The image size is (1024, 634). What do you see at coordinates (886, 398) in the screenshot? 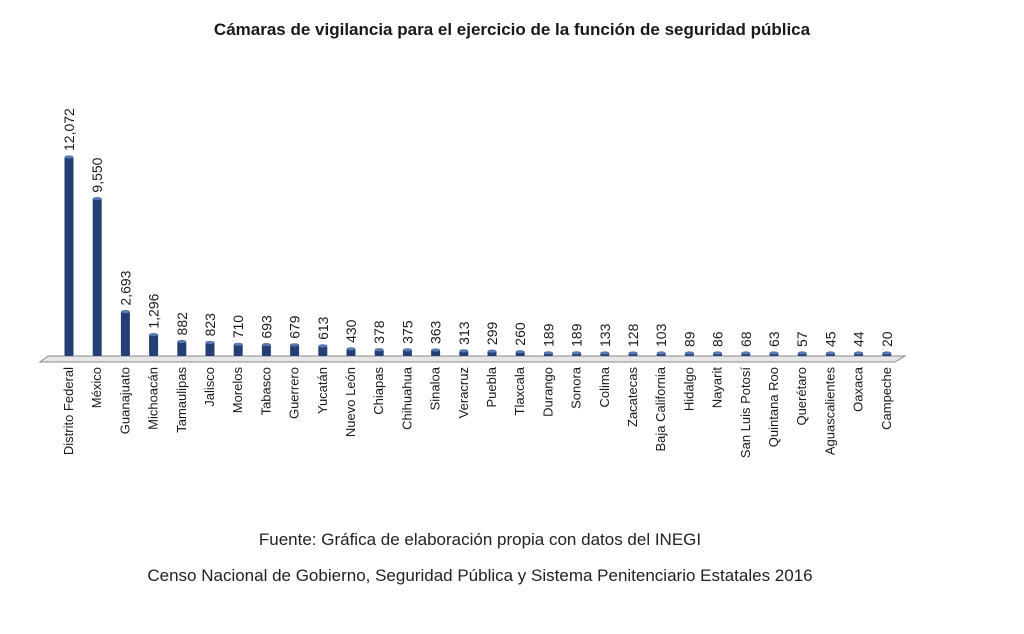
I see `category-label: Campeche` at bounding box center [886, 398].